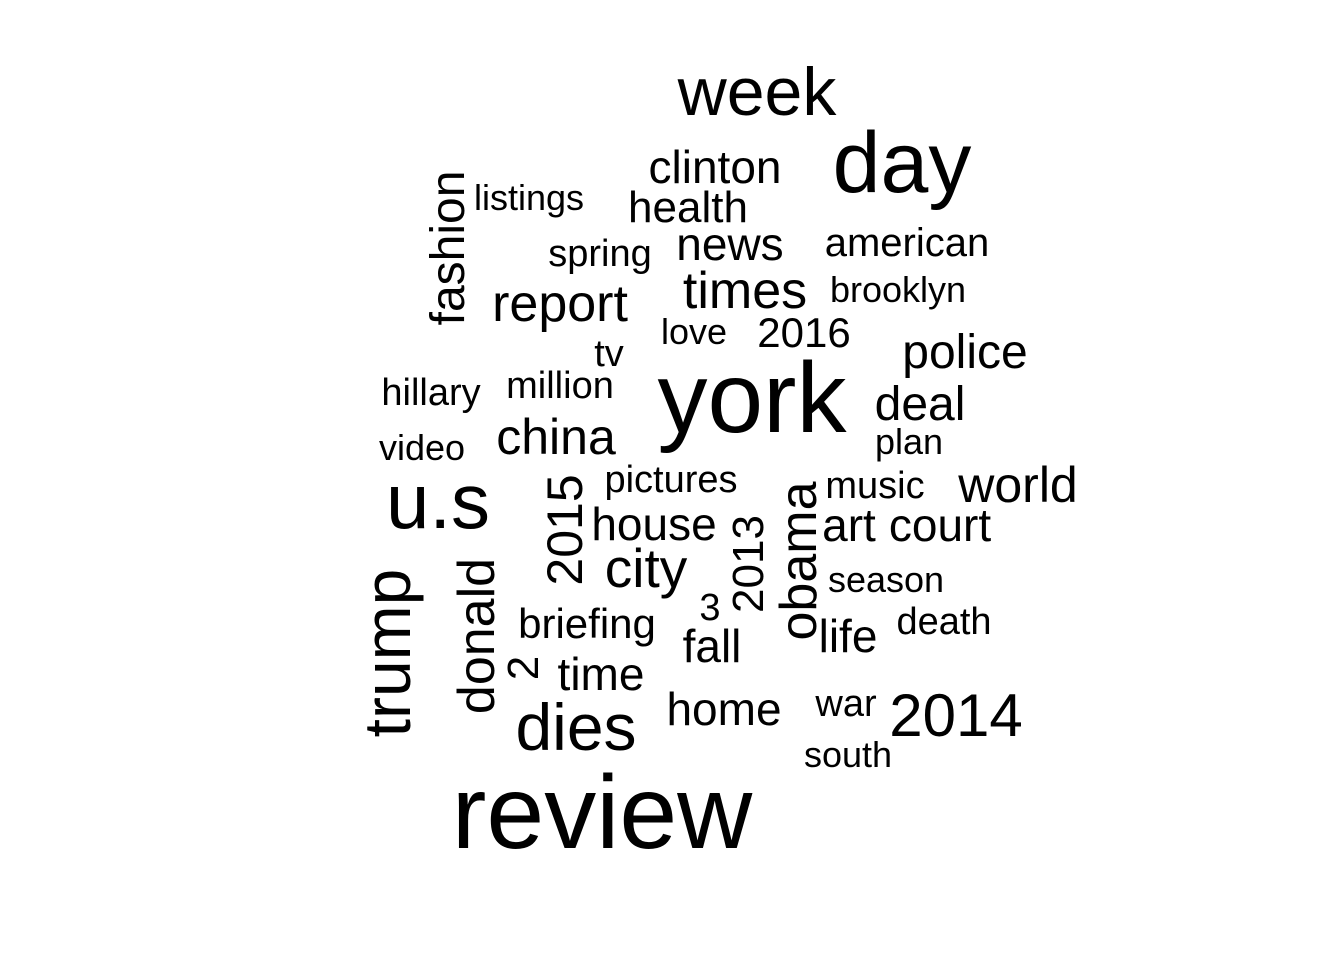 This screenshot has width=1344, height=960. Describe the element at coordinates (653, 524) in the screenshot. I see `word-house: house` at that location.